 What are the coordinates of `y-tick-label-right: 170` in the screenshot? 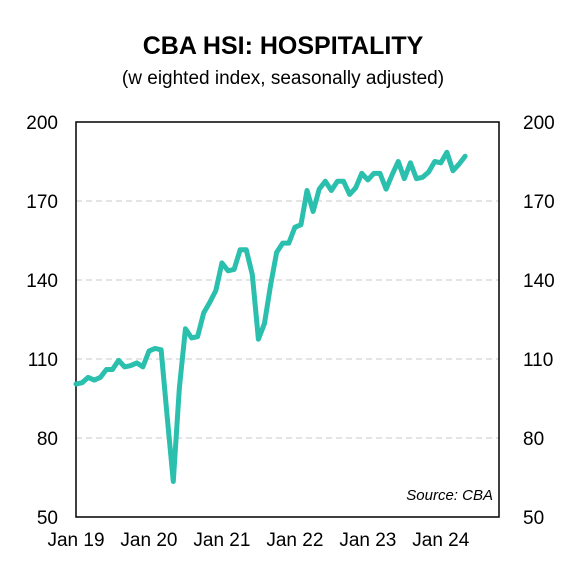 It's located at (539, 202).